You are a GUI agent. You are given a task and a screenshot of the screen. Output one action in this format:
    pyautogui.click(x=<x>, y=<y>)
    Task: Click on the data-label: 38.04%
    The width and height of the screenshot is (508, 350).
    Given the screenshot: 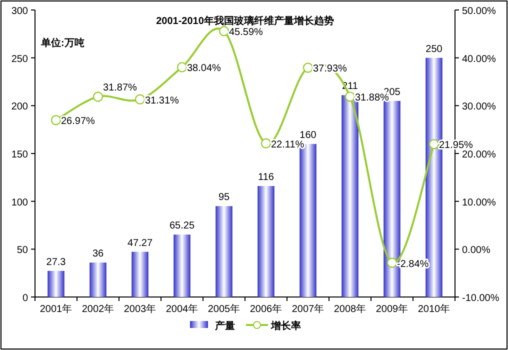 What is the action you would take?
    pyautogui.click(x=204, y=68)
    